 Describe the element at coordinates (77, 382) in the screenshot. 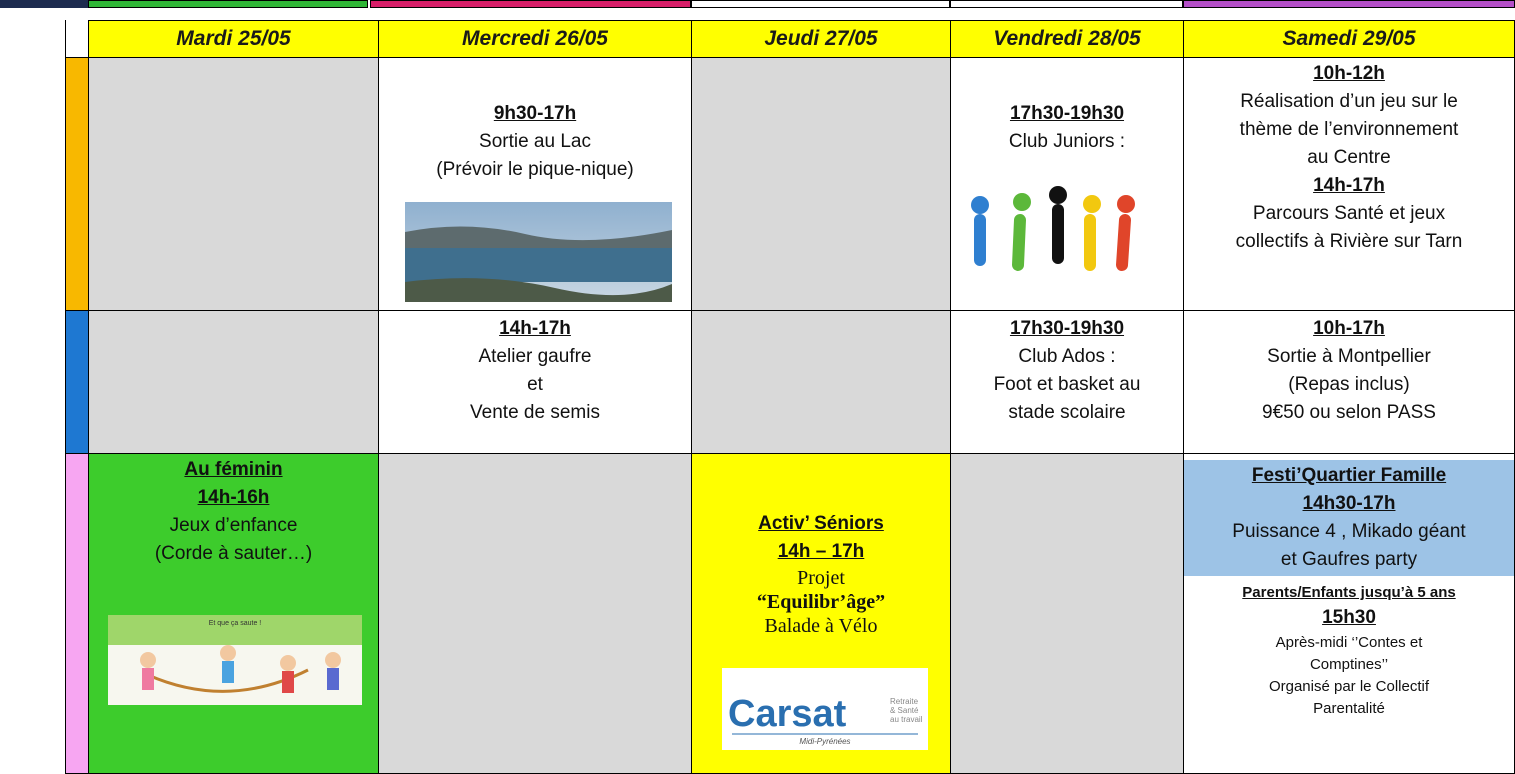

I see `row-label-cell: 12/16 ANS` at that location.